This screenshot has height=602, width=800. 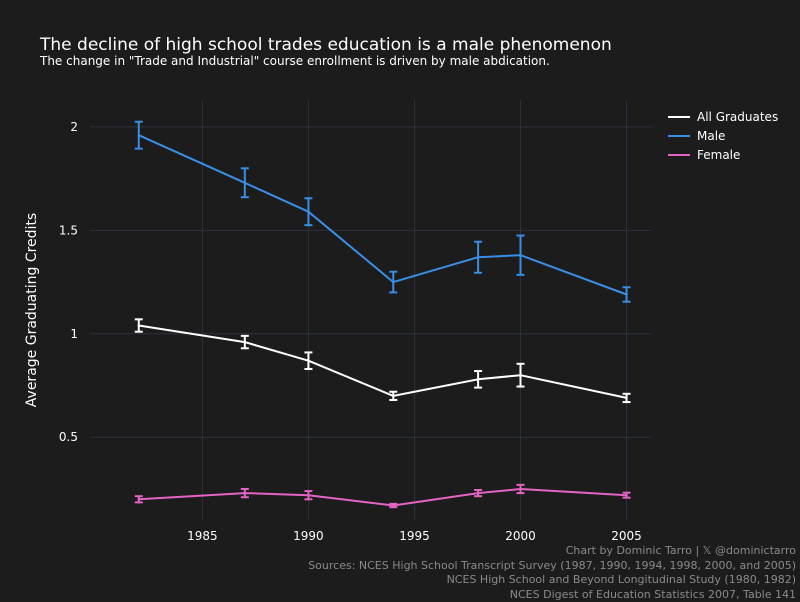 I want to click on legend-label: Female, so click(x=718, y=155).